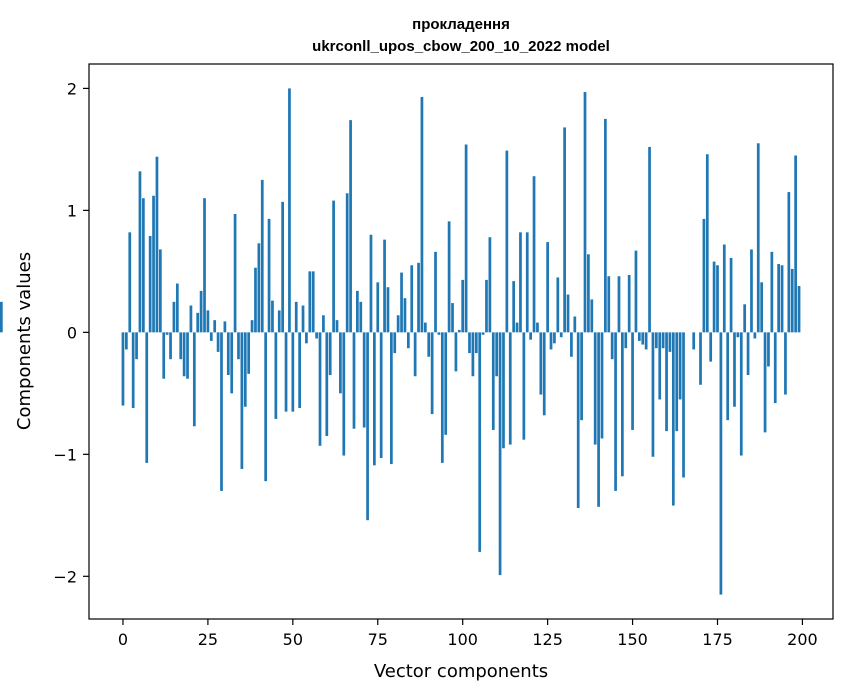 The image size is (847, 696). What do you see at coordinates (717, 639) in the screenshot?
I see `x-tick-label: 175` at bounding box center [717, 639].